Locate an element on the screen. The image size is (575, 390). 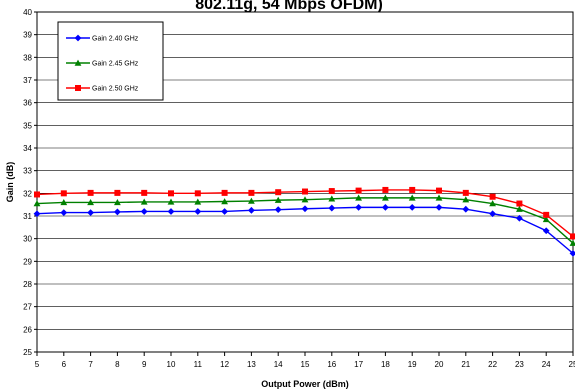
y-tick-label: 38 is located at coordinates (27, 57).